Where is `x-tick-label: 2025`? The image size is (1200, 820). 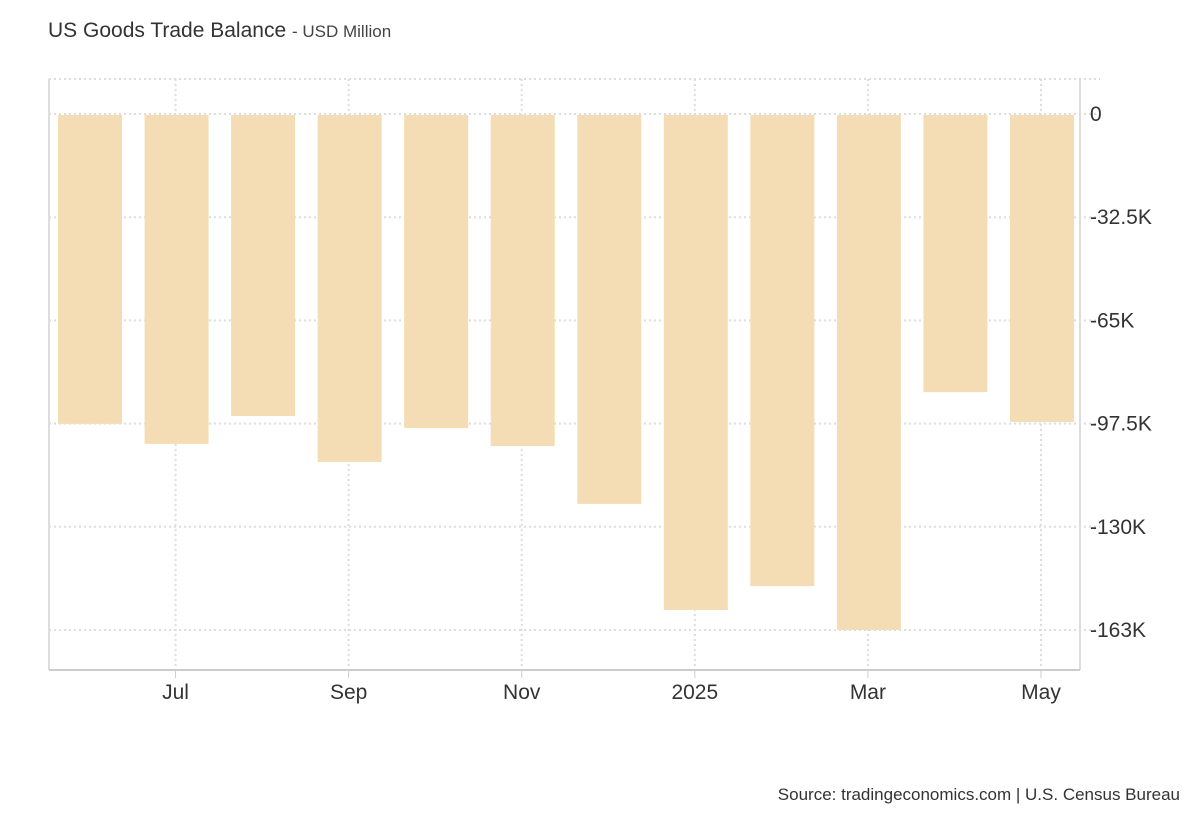 x-tick-label: 2025 is located at coordinates (694, 692).